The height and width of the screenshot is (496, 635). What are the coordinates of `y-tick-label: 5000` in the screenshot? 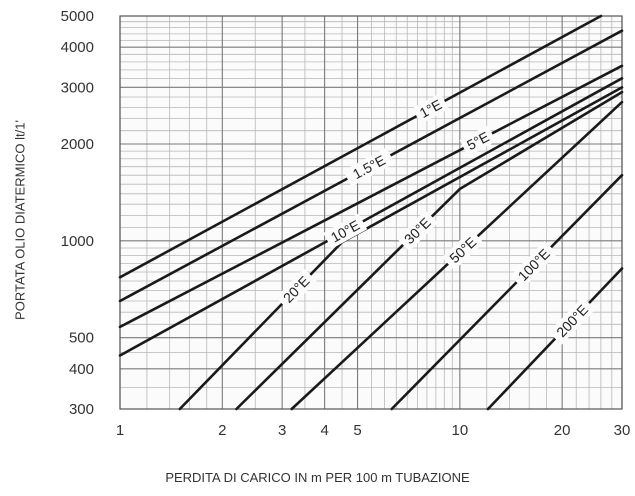 It's located at (77, 16).